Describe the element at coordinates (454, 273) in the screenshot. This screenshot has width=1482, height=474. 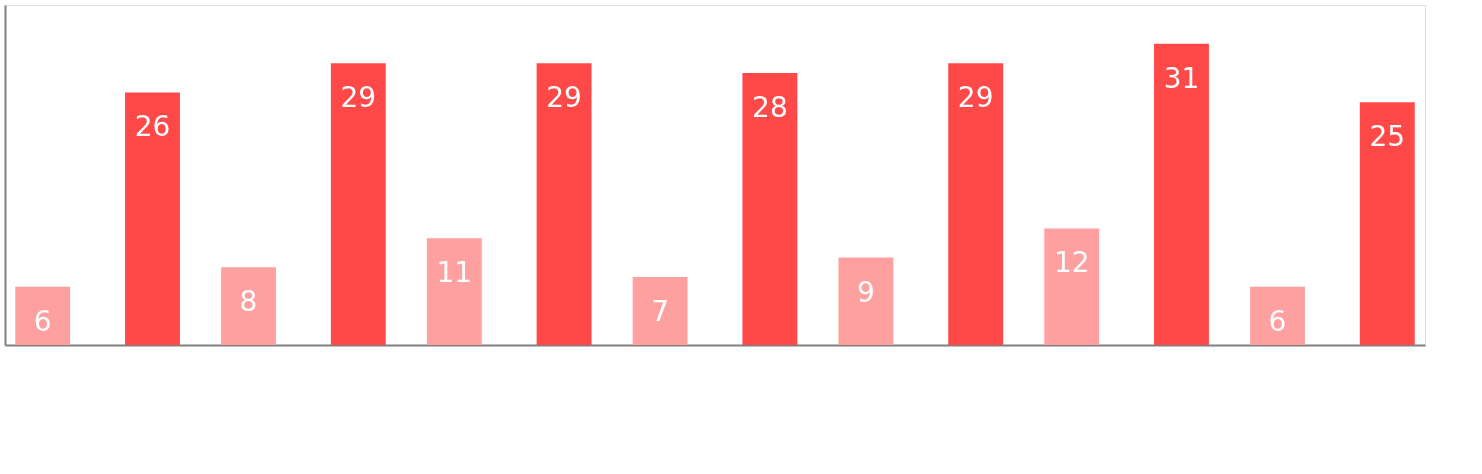
I see `data-label: 11` at that location.